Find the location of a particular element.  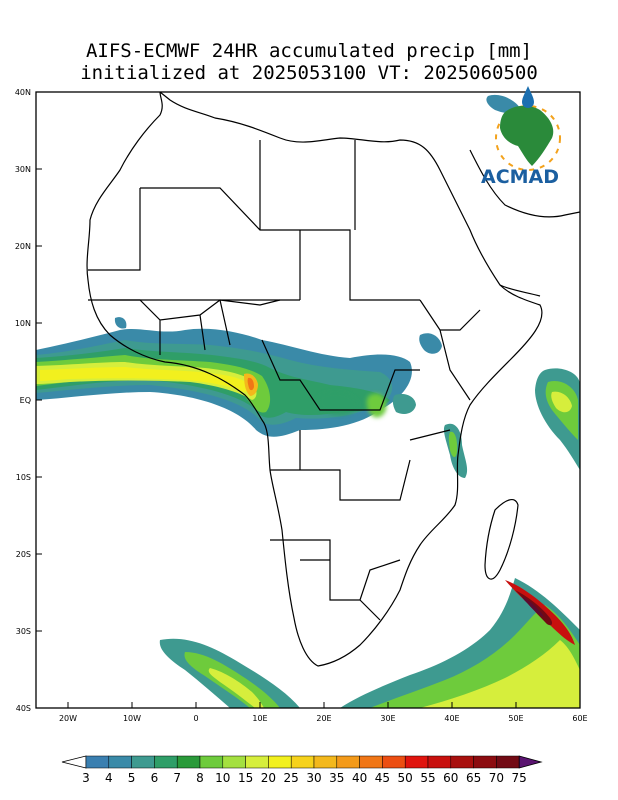

map-title-line-2: initialized at 2025053100 VT: 2025060500 is located at coordinates (309, 73).